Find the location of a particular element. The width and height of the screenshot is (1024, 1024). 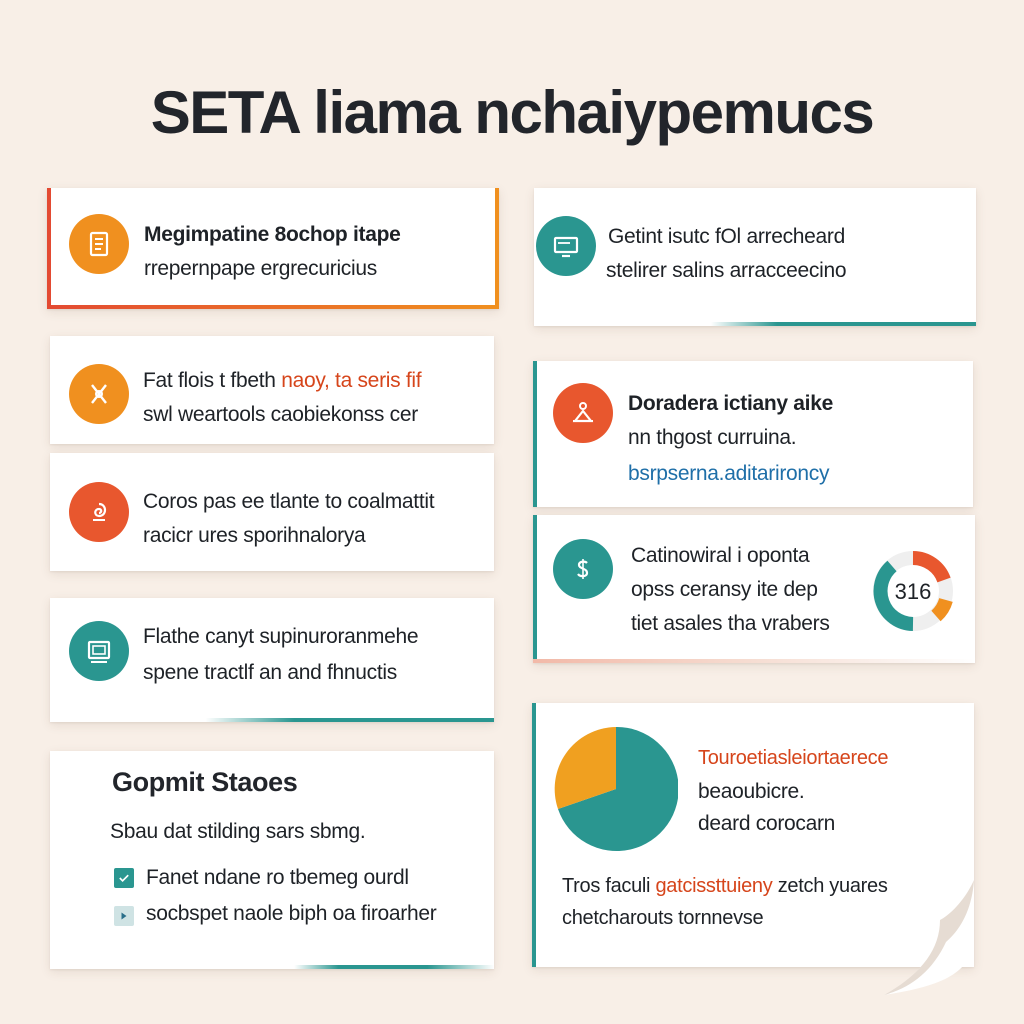

pie-slice-orange is located at coordinates (585, 768).